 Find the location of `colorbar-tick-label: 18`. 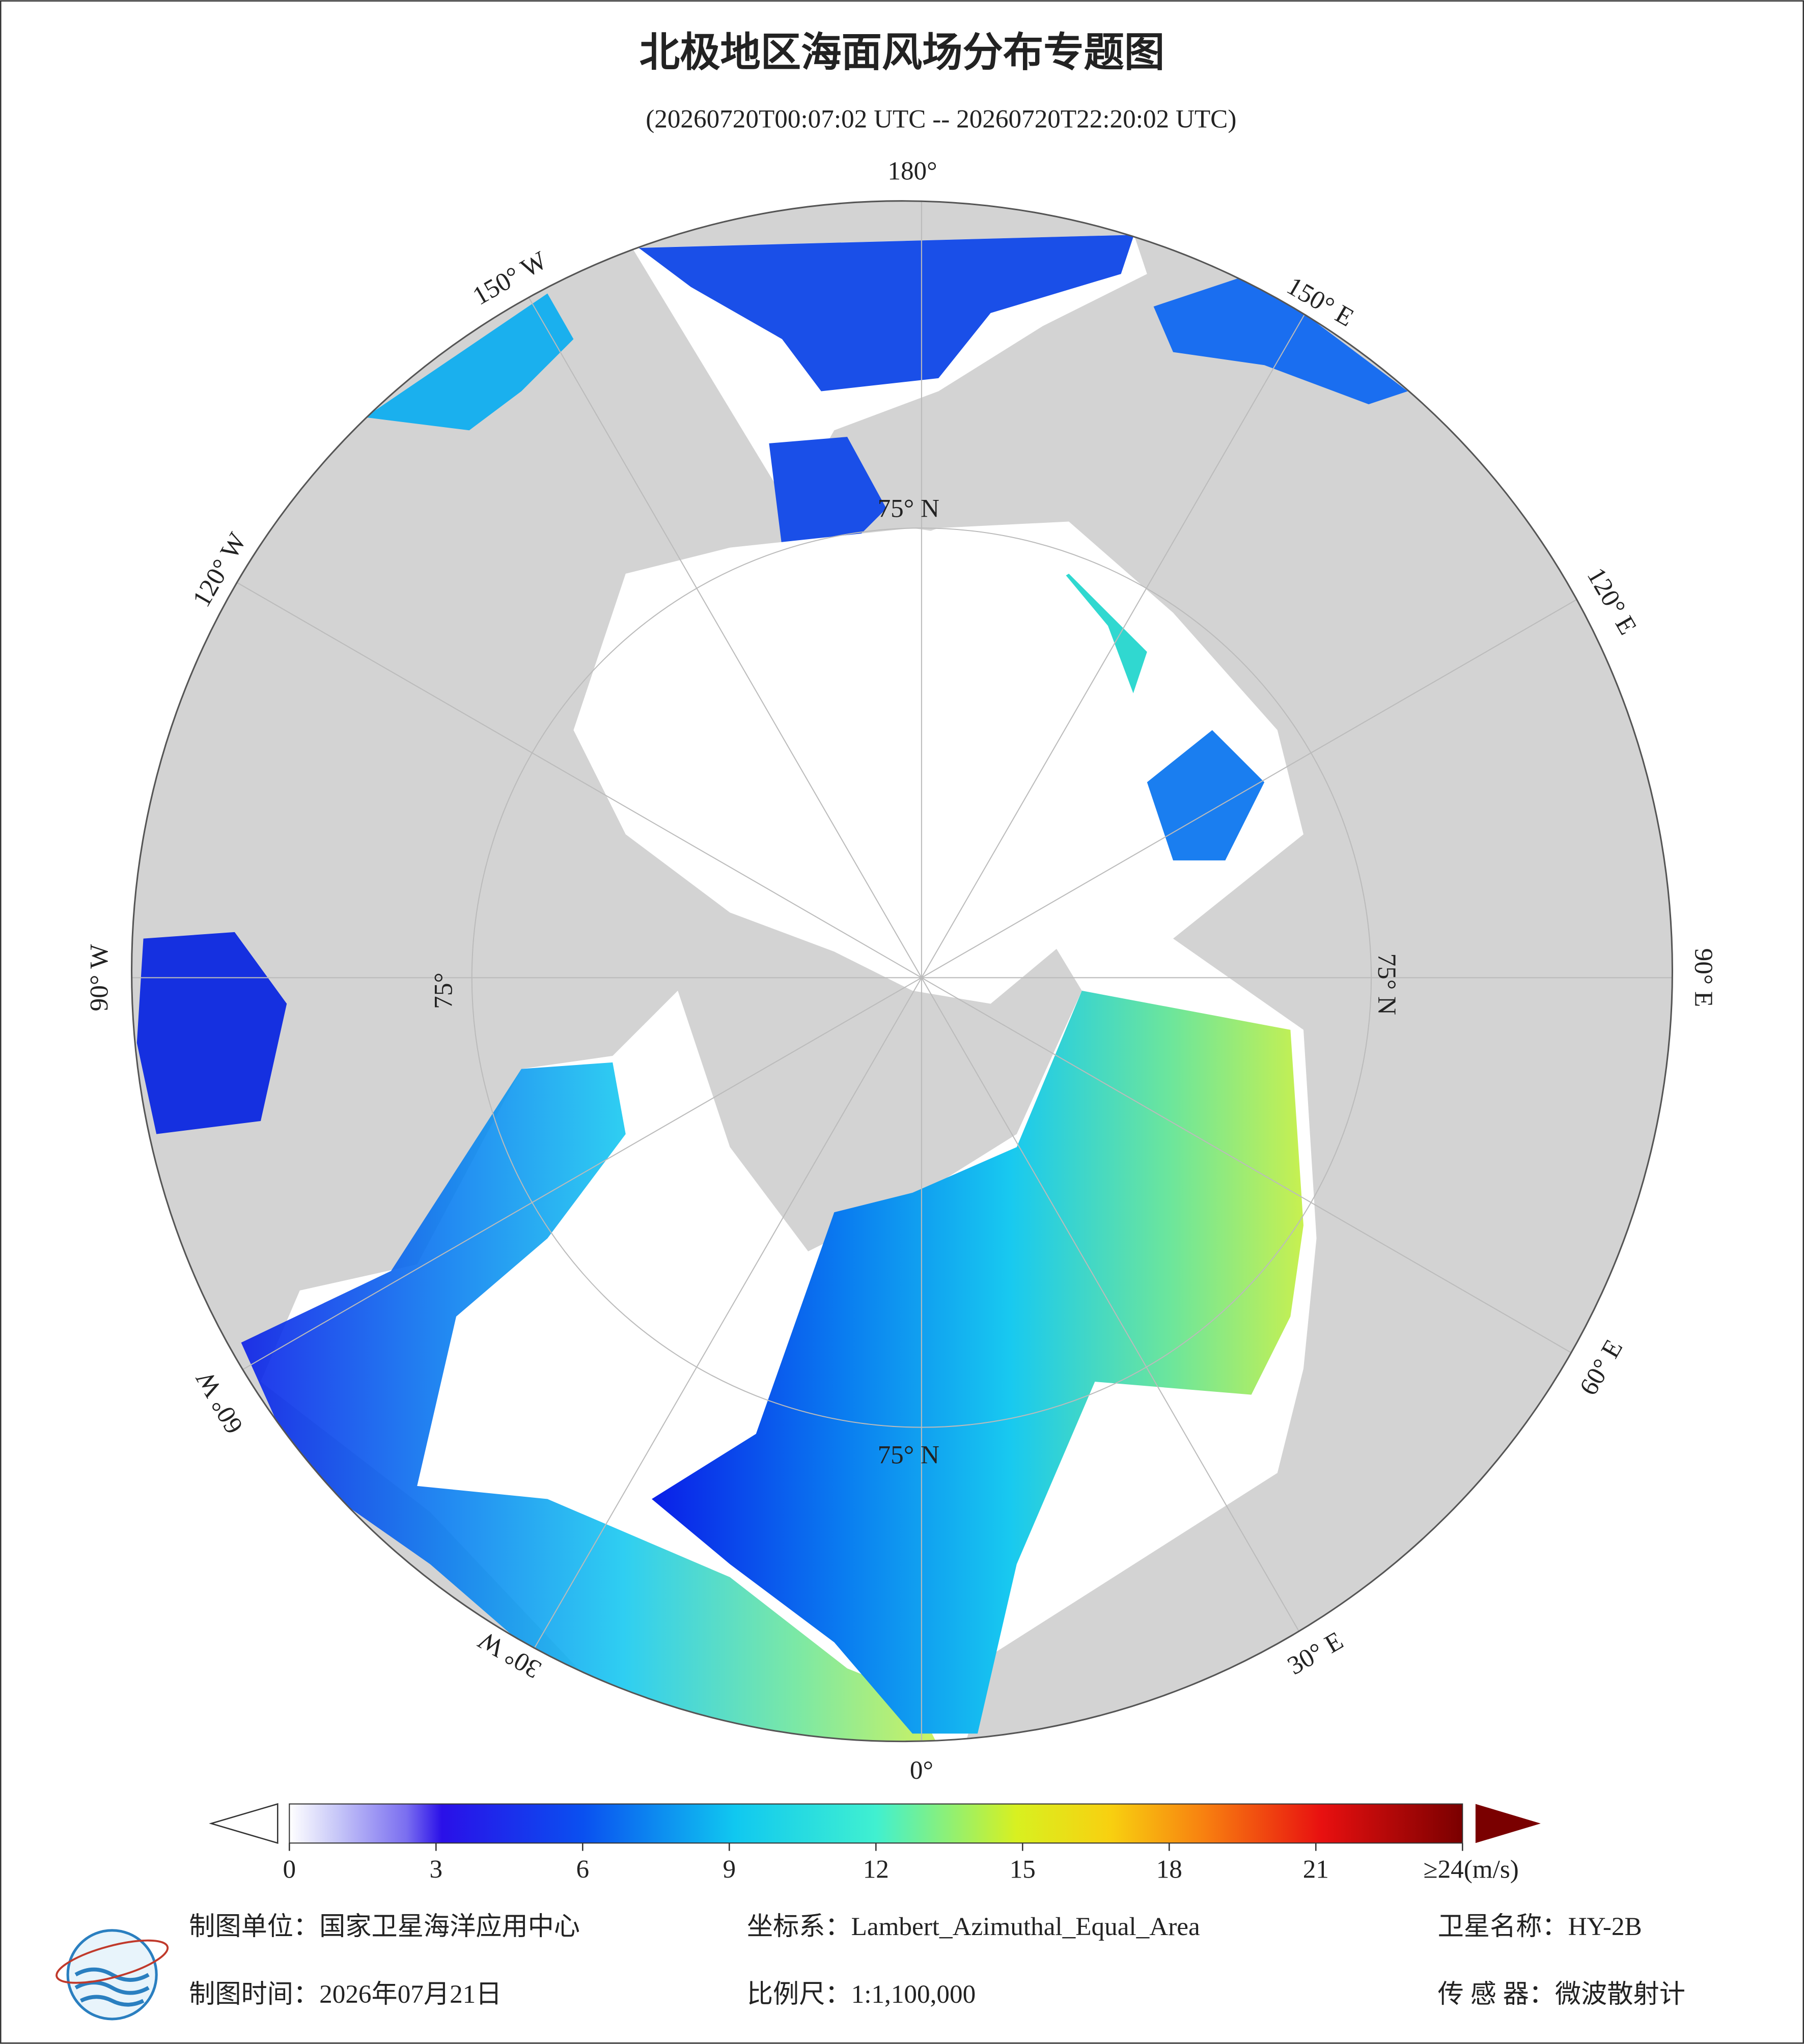

colorbar-tick-label: 18 is located at coordinates (1169, 1869).